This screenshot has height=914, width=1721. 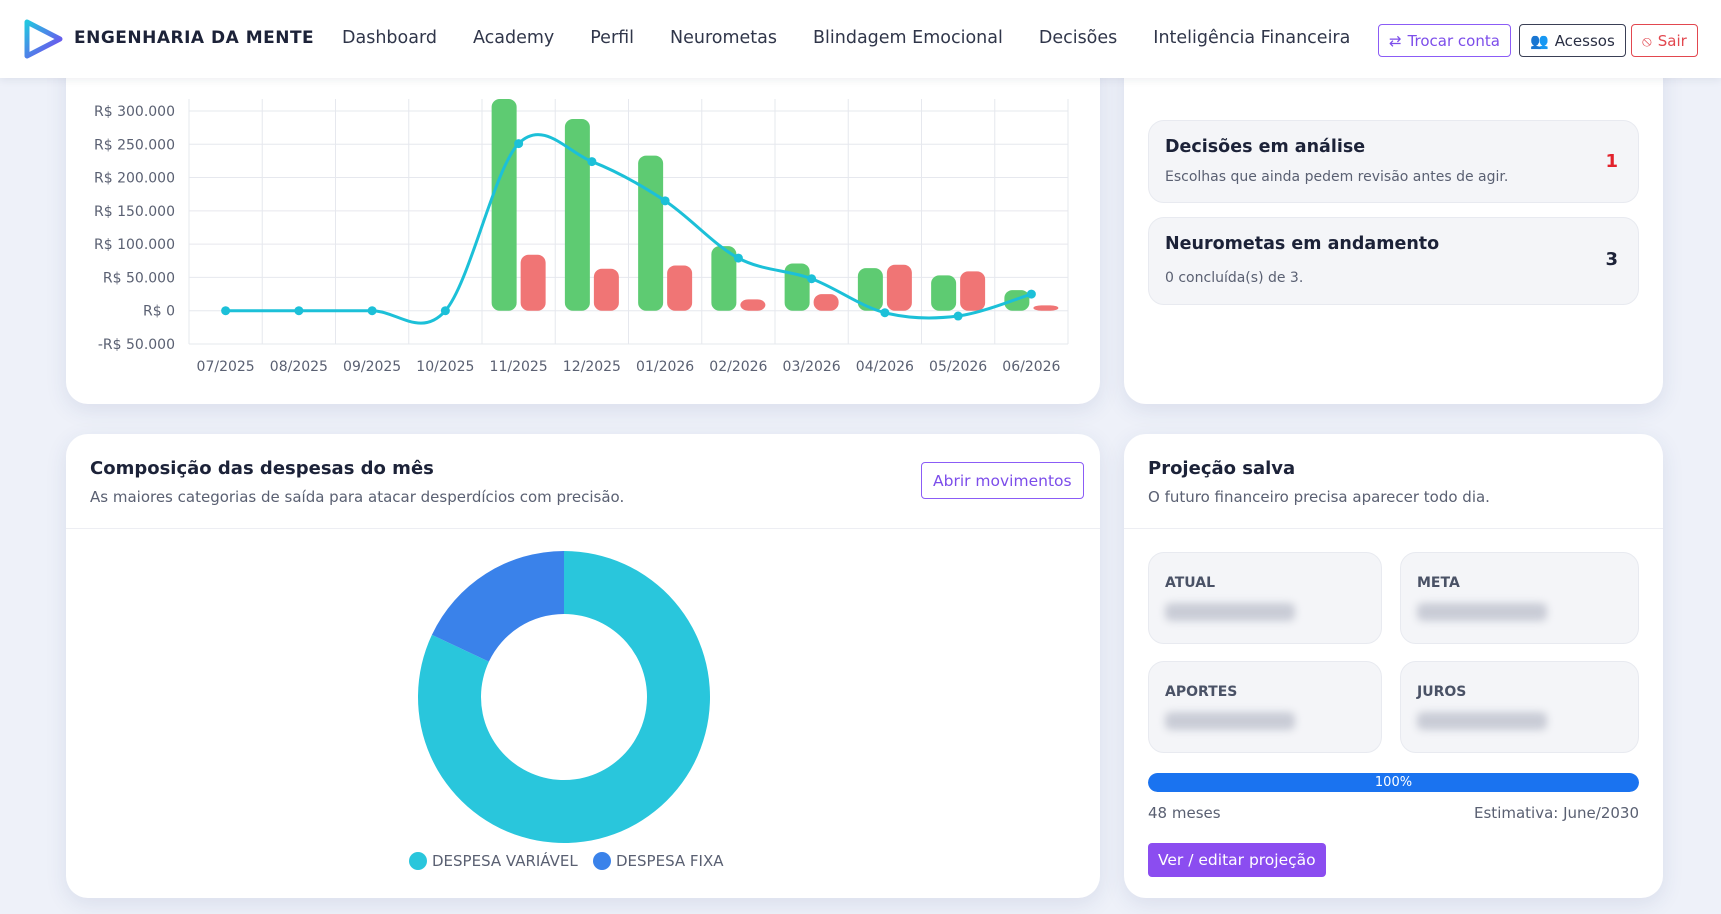 What do you see at coordinates (1442, 692) in the screenshot?
I see `tile-label: JUROS` at bounding box center [1442, 692].